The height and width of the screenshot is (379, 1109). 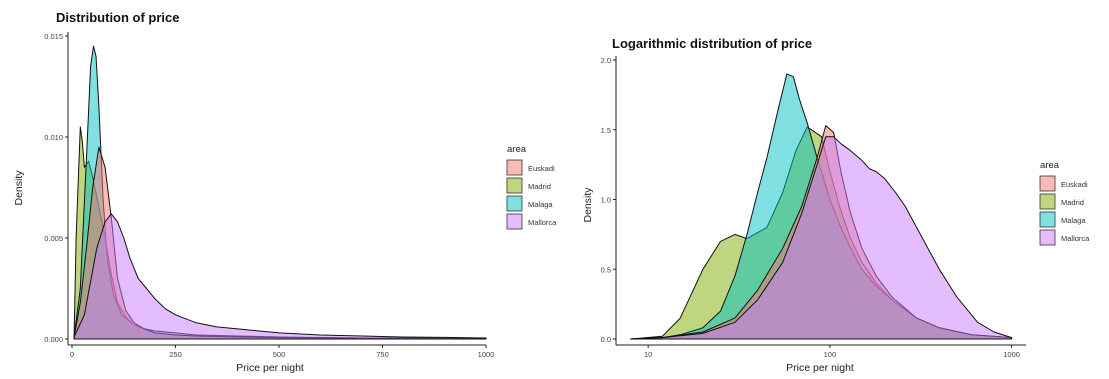 I want to click on y-tick-label: 0.010, so click(x=53, y=137).